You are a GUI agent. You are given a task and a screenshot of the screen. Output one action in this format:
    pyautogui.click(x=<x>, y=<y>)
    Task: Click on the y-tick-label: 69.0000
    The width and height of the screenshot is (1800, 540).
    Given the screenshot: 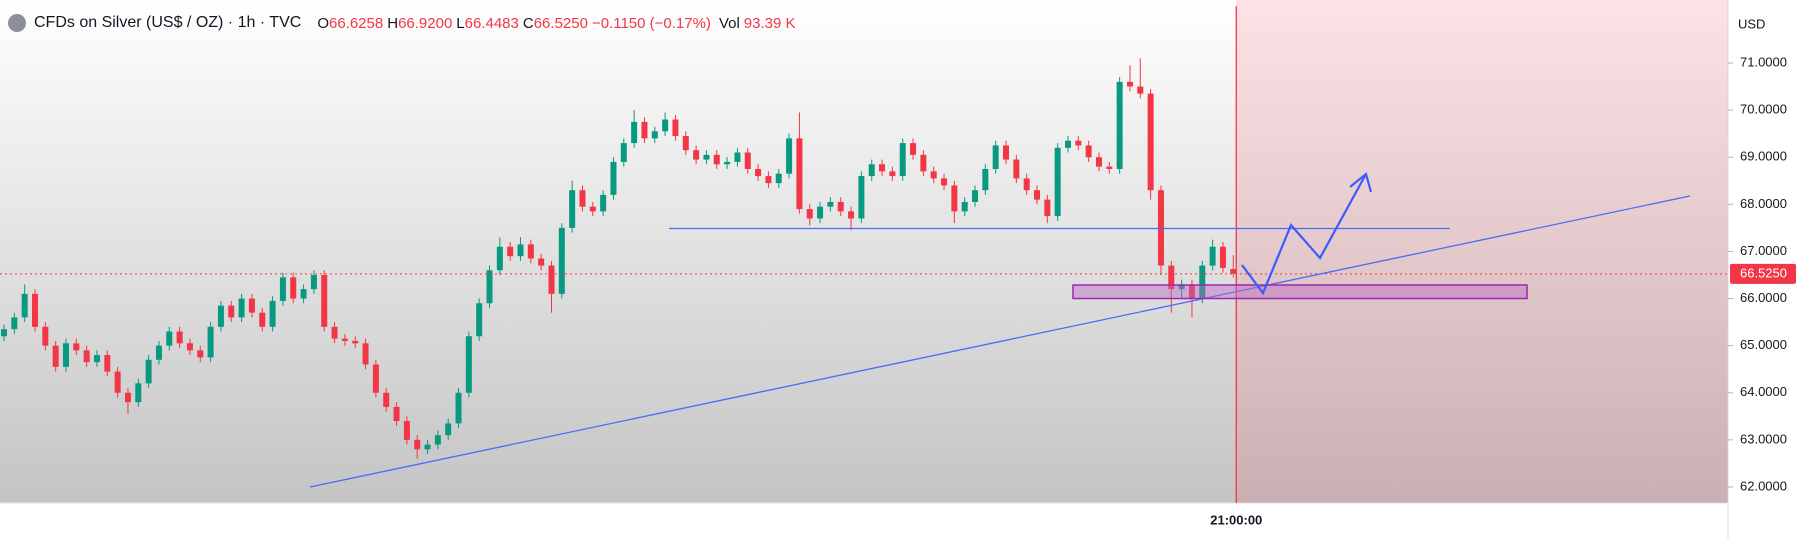 What is the action you would take?
    pyautogui.click(x=1763, y=156)
    